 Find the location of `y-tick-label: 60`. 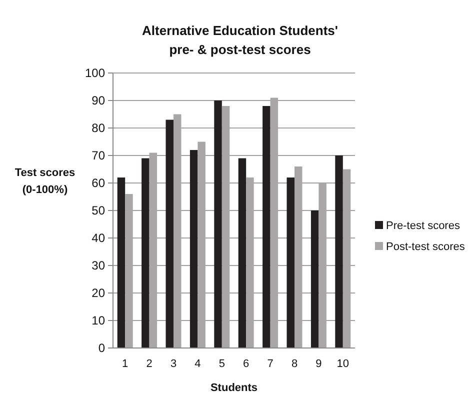

y-tick-label: 60 is located at coordinates (99, 183).